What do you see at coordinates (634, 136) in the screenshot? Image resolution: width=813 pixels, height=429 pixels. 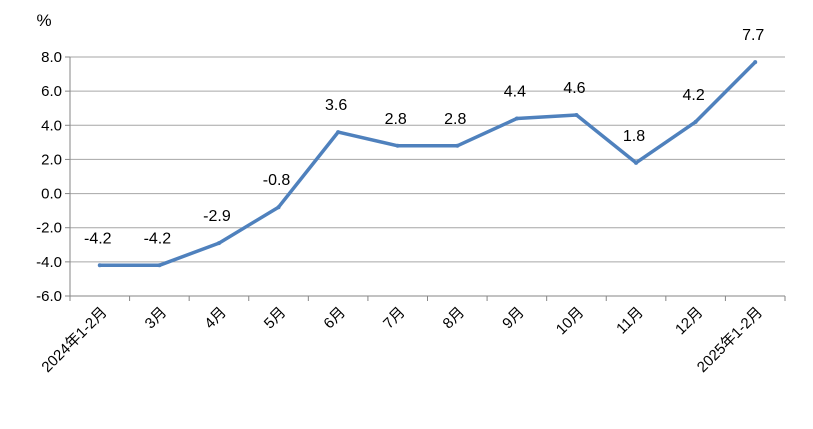 I see `data-label: 1.8` at bounding box center [634, 136].